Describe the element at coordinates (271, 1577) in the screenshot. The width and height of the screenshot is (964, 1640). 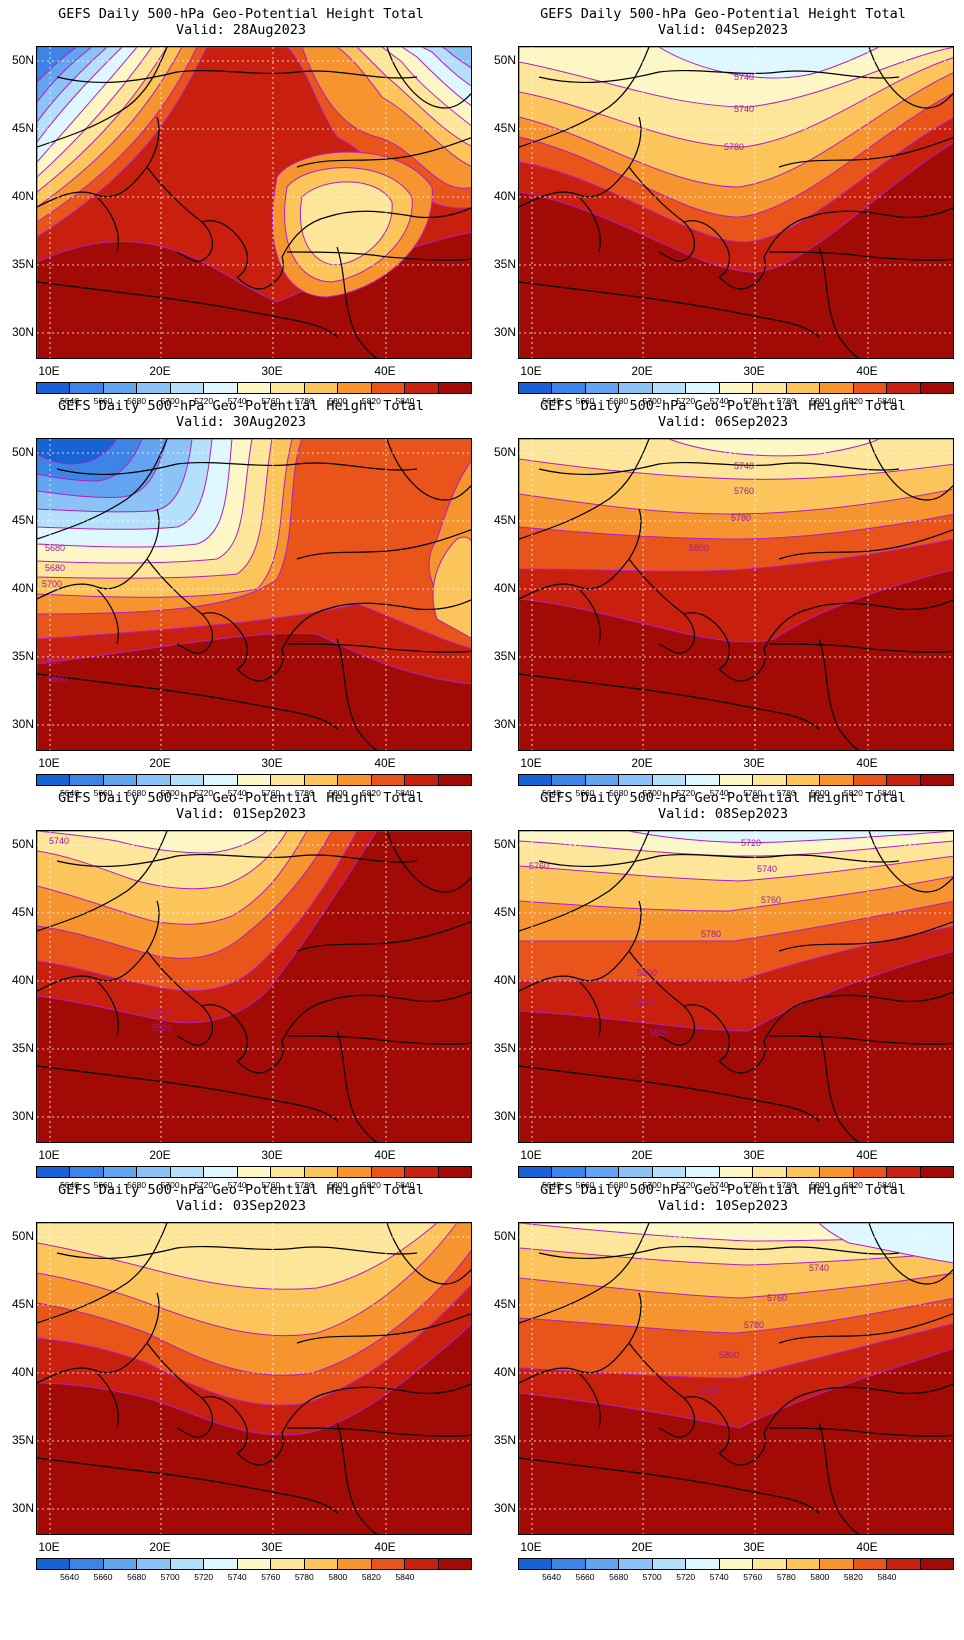
I see `colorbar-label: 5760` at that location.